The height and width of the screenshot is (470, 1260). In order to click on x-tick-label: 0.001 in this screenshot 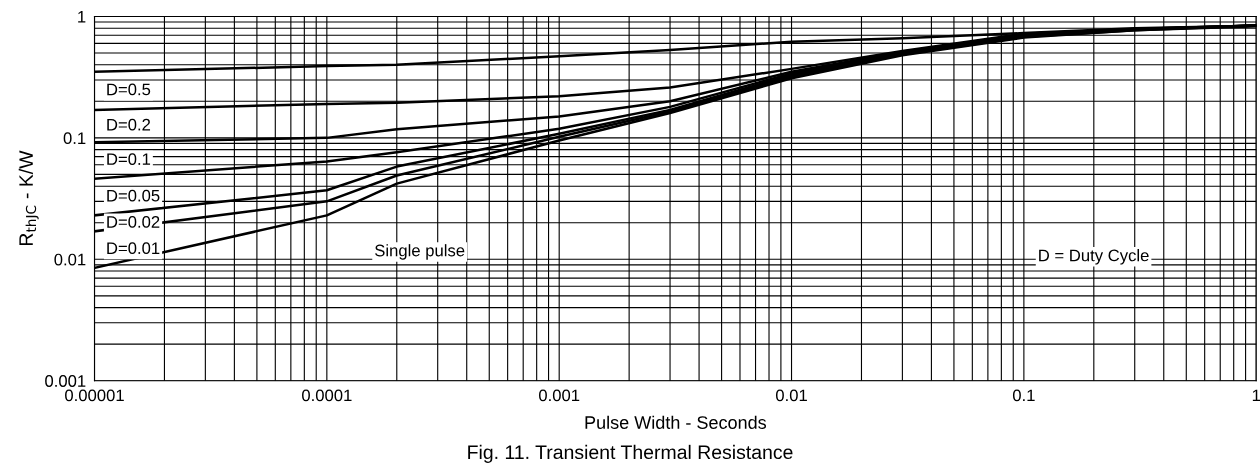, I will do `click(559, 395)`.